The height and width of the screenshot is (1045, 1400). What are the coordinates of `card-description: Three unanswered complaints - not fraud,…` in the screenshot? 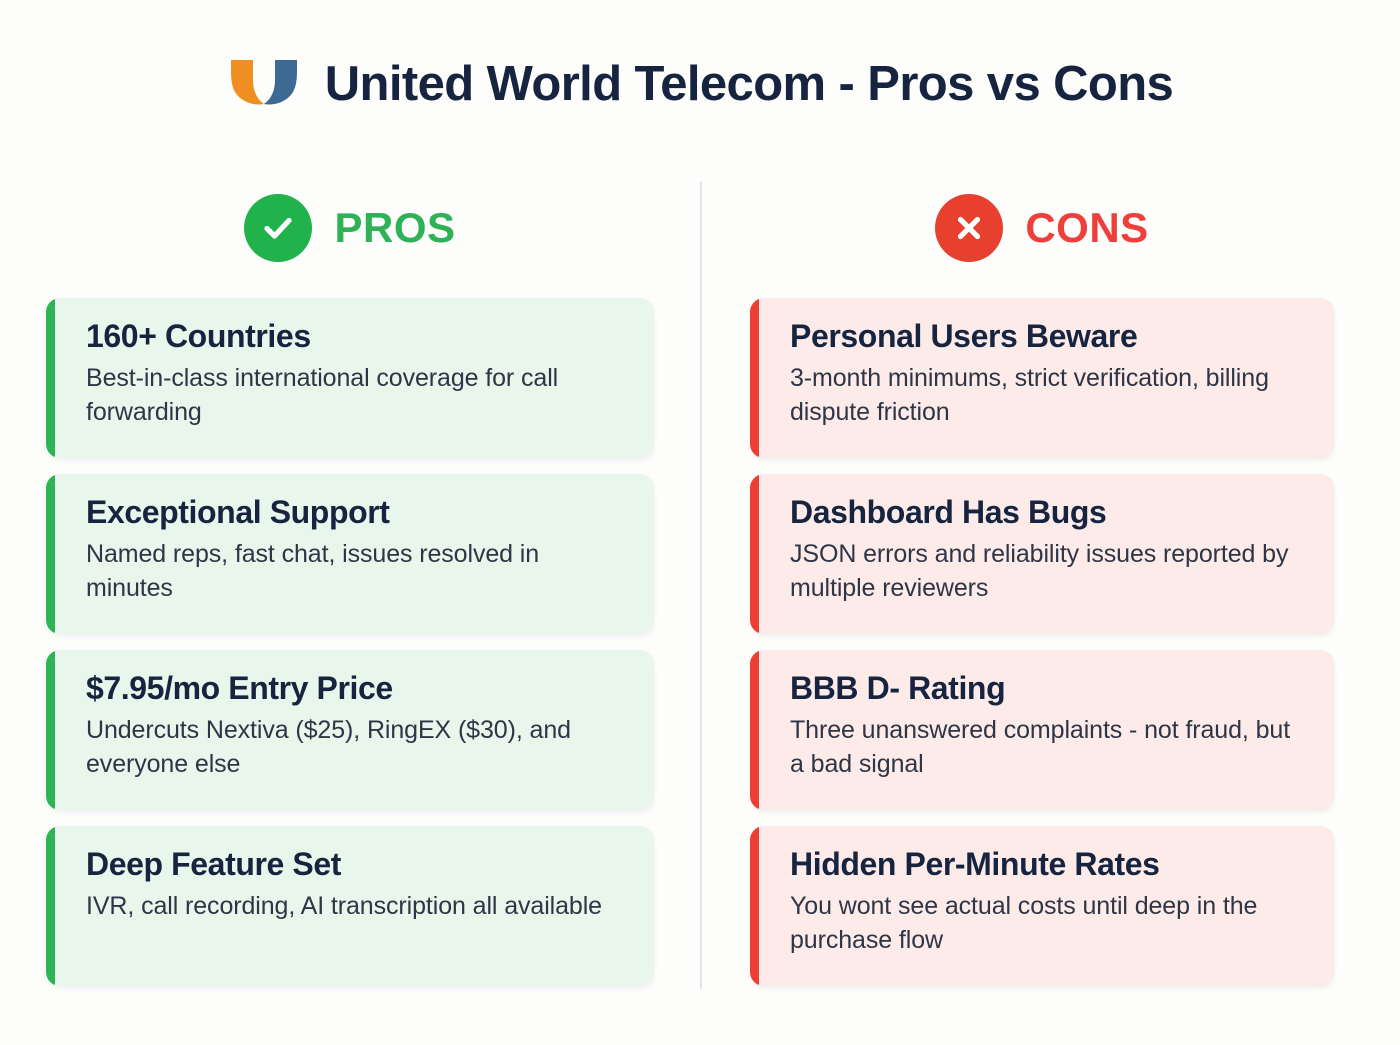 It's located at (1040, 747).